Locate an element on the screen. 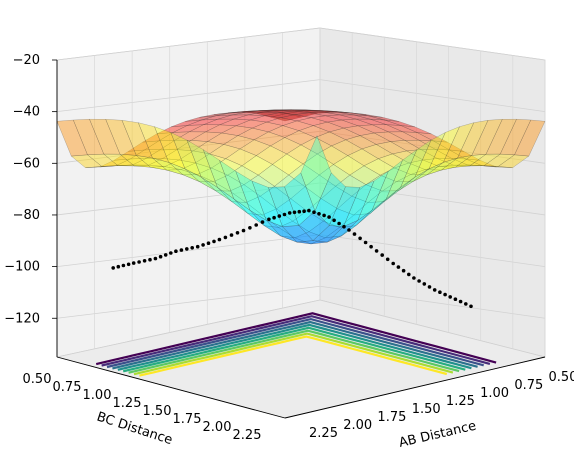 The height and width of the screenshot is (475, 574). ab-tick-label: 0.50 is located at coordinates (561, 377).